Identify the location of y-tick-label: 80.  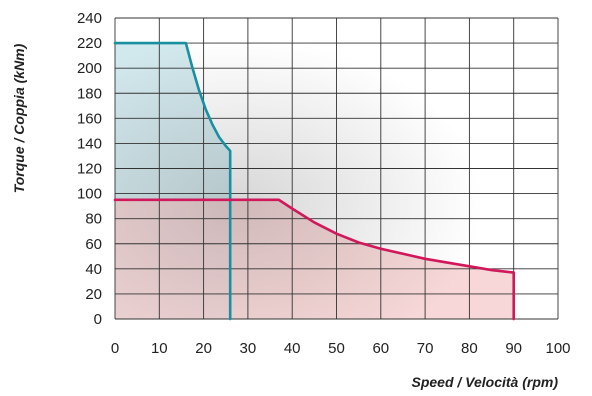
(93, 219).